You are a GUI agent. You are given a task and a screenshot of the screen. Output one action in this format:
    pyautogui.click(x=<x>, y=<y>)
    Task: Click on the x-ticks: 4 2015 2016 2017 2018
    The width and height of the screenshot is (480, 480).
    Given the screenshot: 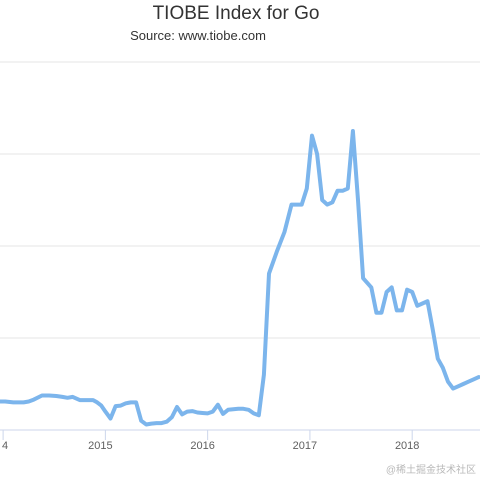 What is the action you would take?
    pyautogui.click(x=210, y=441)
    